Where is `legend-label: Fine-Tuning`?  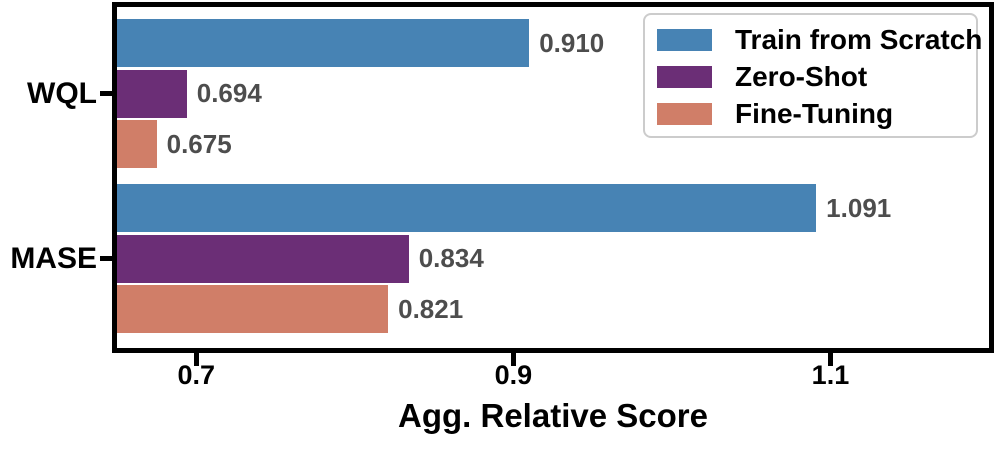 legend-label: Fine-Tuning is located at coordinates (814, 113).